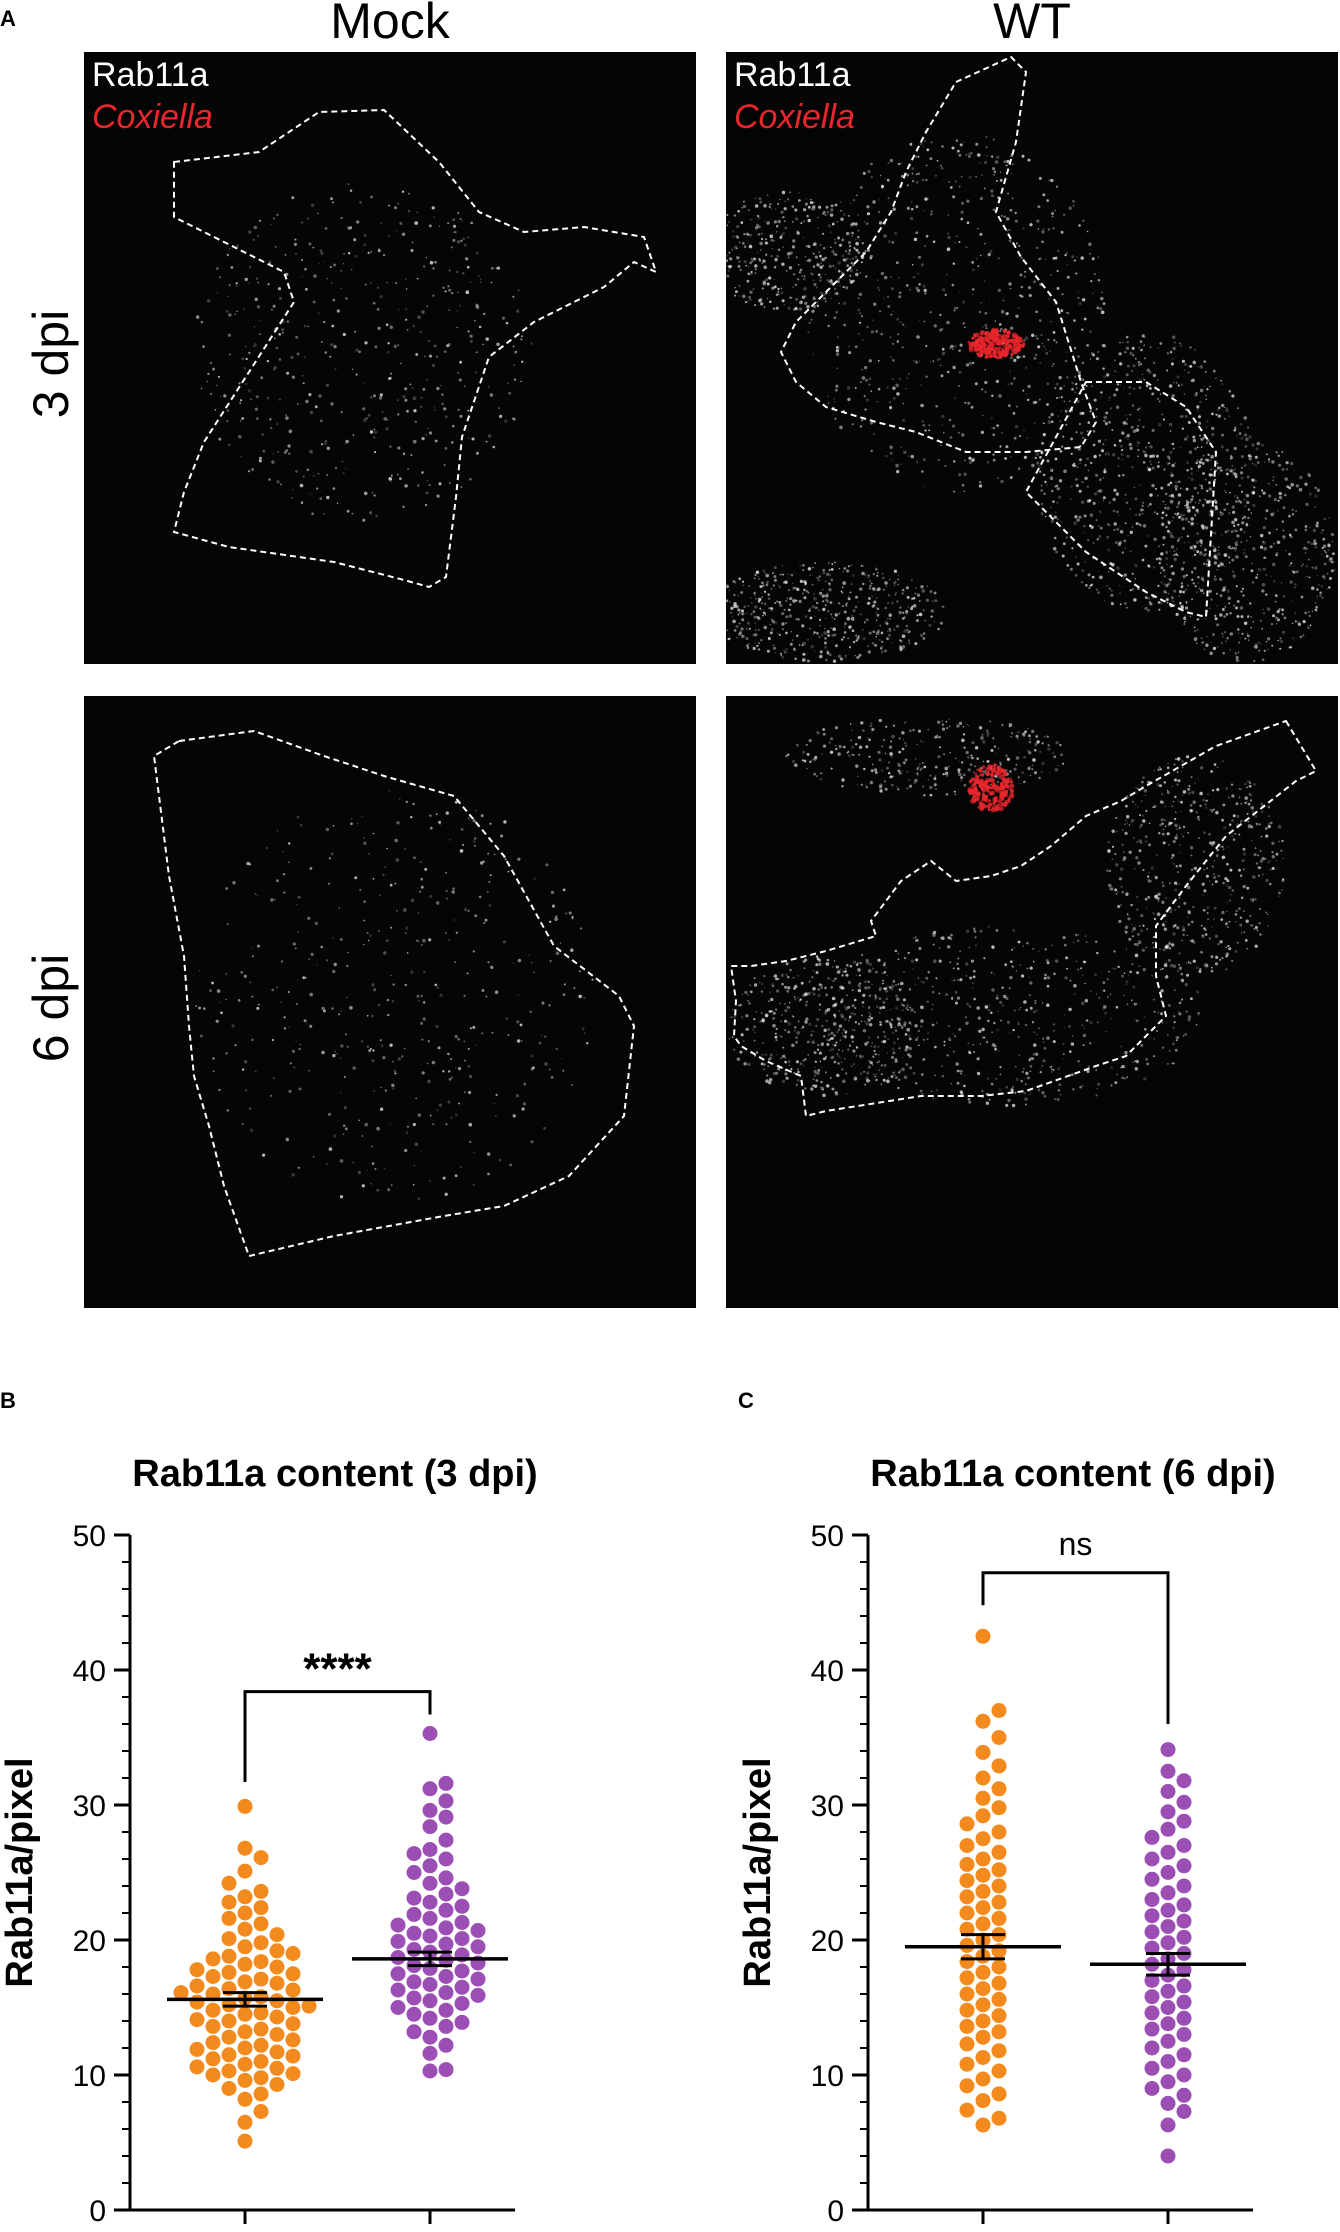 The width and height of the screenshot is (1340, 2232). Describe the element at coordinates (1005, 355) in the screenshot. I see `coxiella-particle` at that location.